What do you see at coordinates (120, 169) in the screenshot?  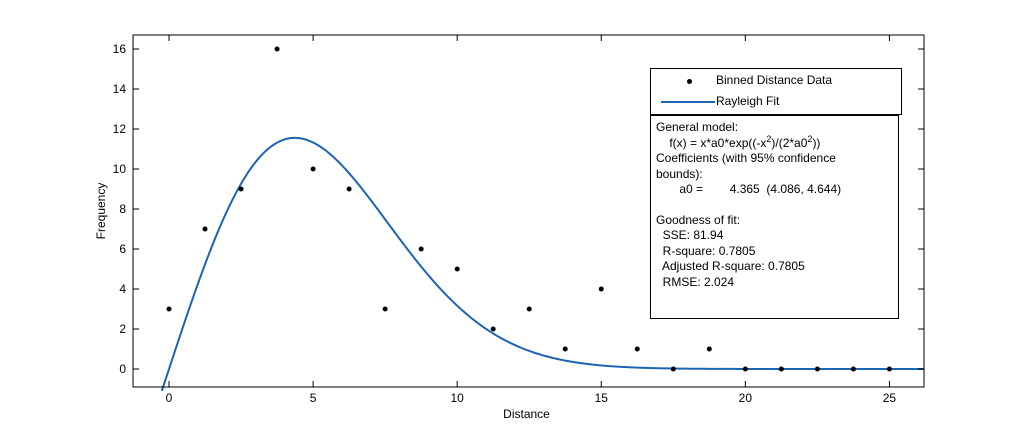 I see `y-tick-label: 10` at bounding box center [120, 169].